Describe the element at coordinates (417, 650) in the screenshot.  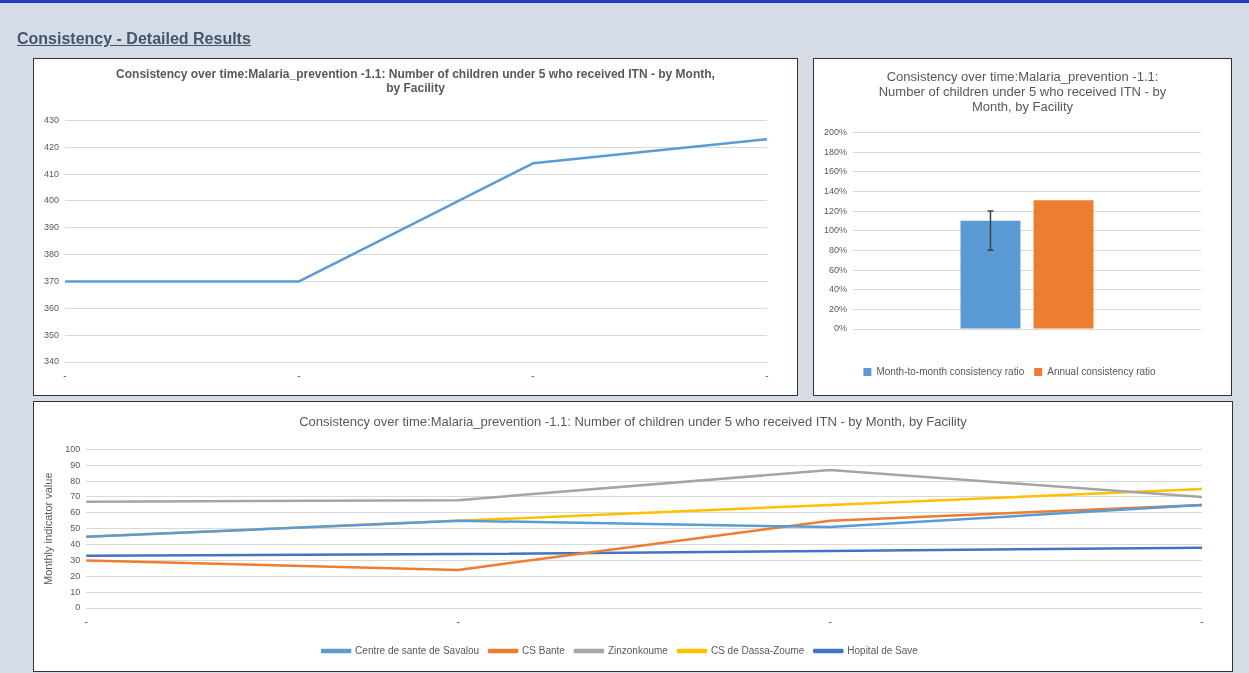
I see `legend-label: Centre de sante de Savalou` at that location.